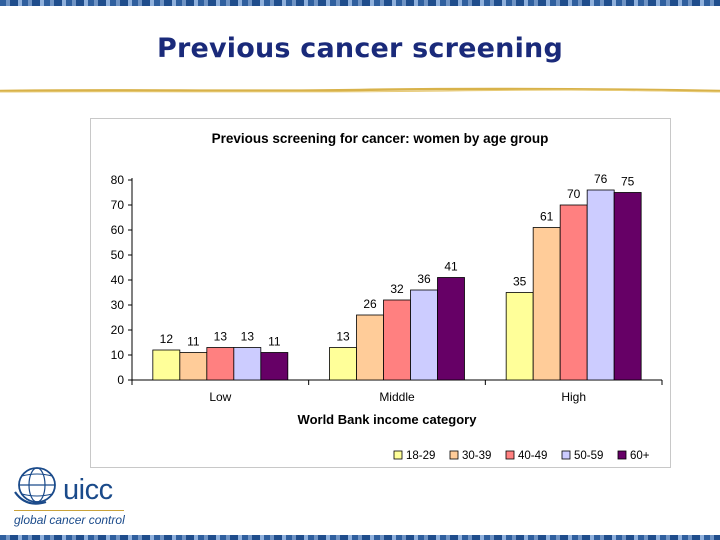 This screenshot has height=540, width=720. What do you see at coordinates (118, 230) in the screenshot?
I see `y-tick-label: 60` at bounding box center [118, 230].